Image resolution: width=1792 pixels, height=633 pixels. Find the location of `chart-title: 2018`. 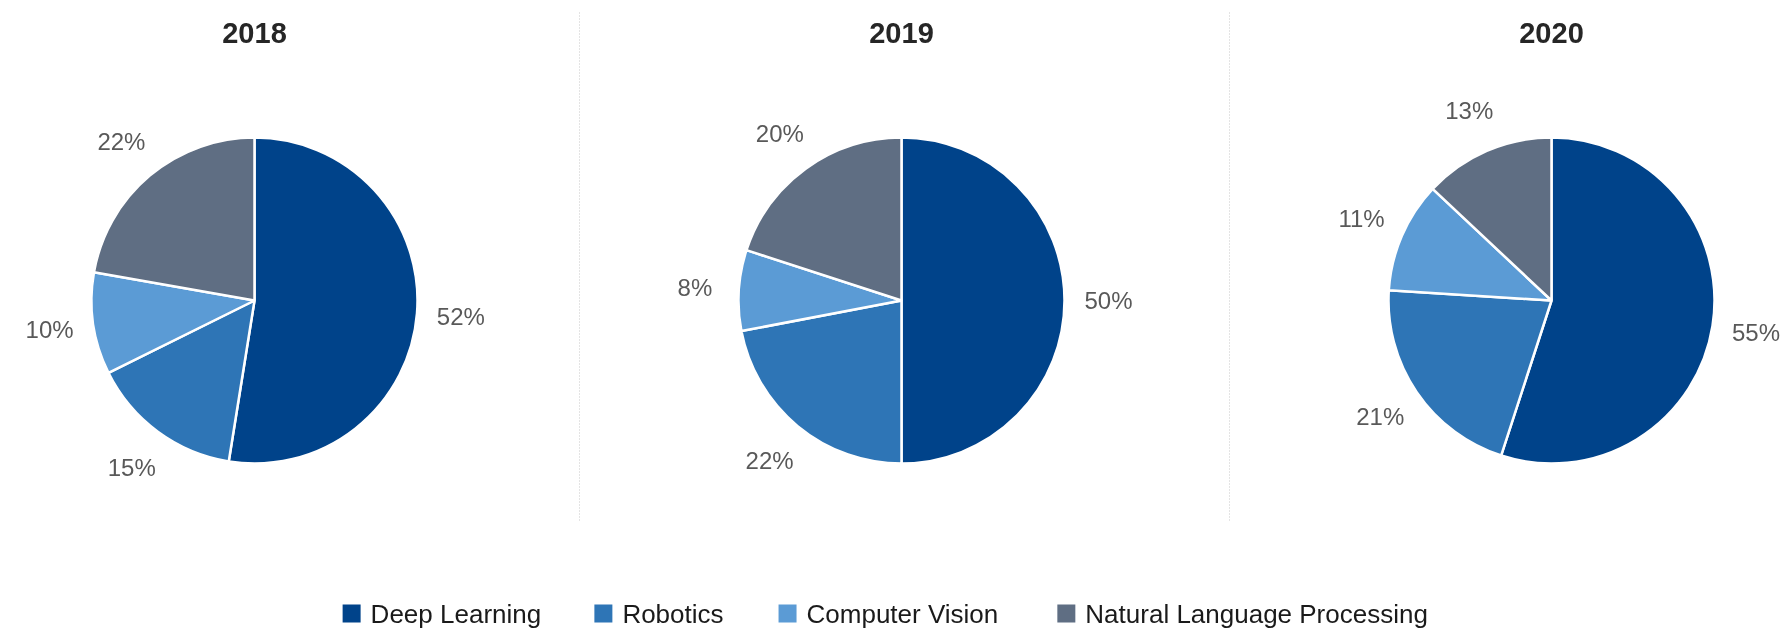

chart-title: 2018 is located at coordinates (254, 32).